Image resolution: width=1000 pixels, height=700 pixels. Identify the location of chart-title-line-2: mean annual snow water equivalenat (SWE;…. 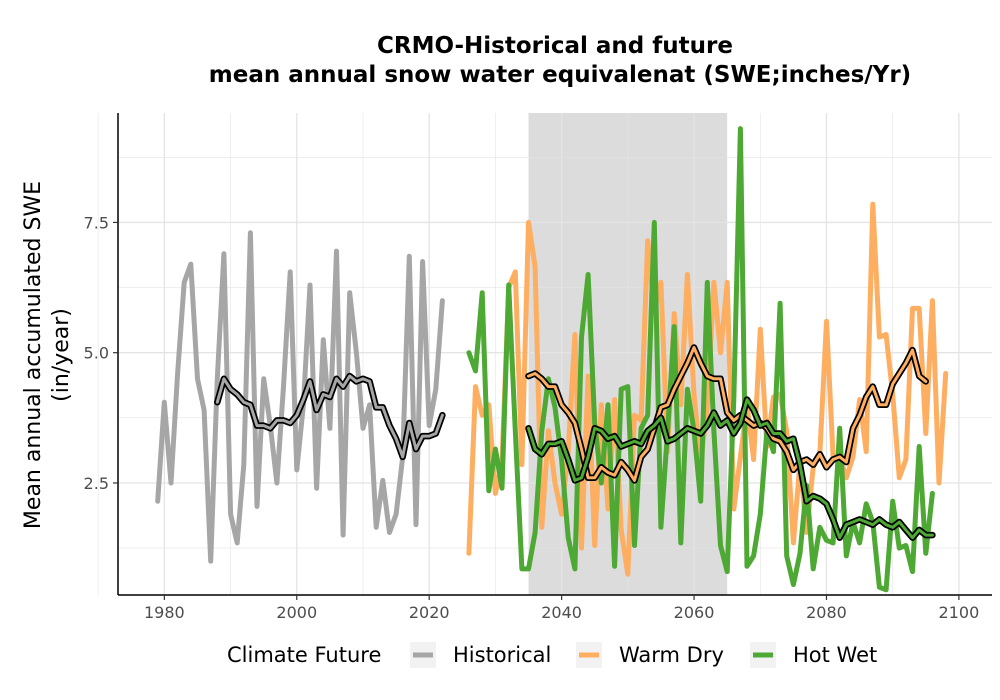
(560, 75).